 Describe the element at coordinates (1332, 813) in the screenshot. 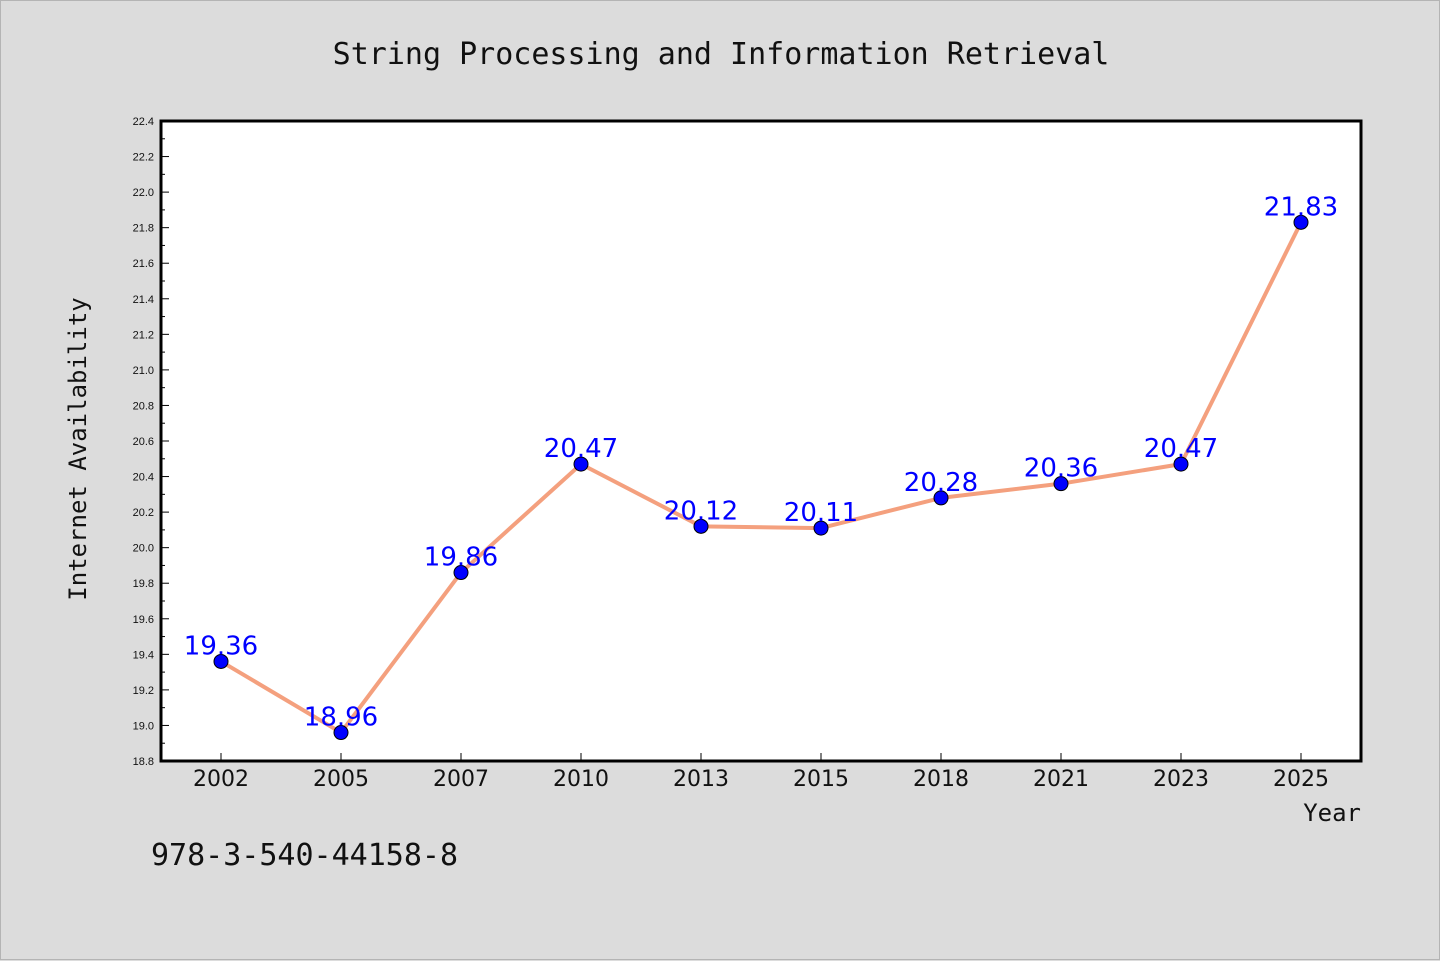

I see `x-axis-label: Year` at that location.